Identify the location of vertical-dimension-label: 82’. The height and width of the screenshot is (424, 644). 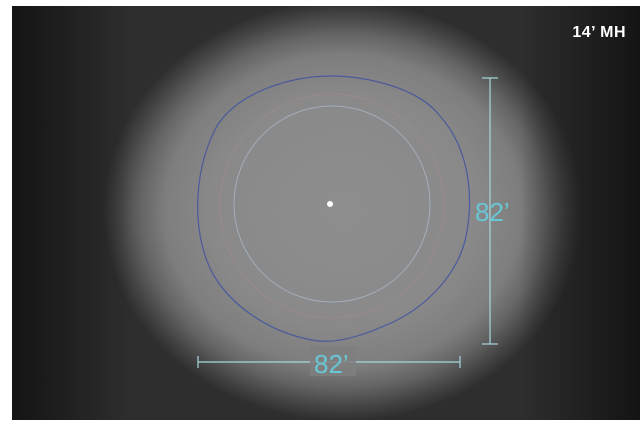
(492, 212).